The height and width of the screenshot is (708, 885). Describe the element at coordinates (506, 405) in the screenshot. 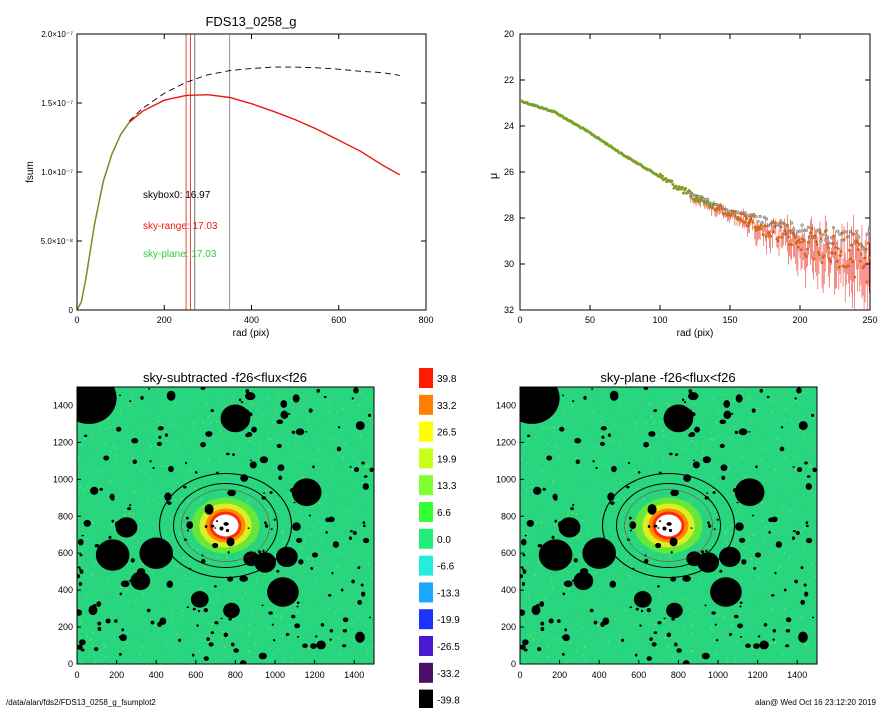

I see `sky-plane-y-tick-label: 1400` at that location.